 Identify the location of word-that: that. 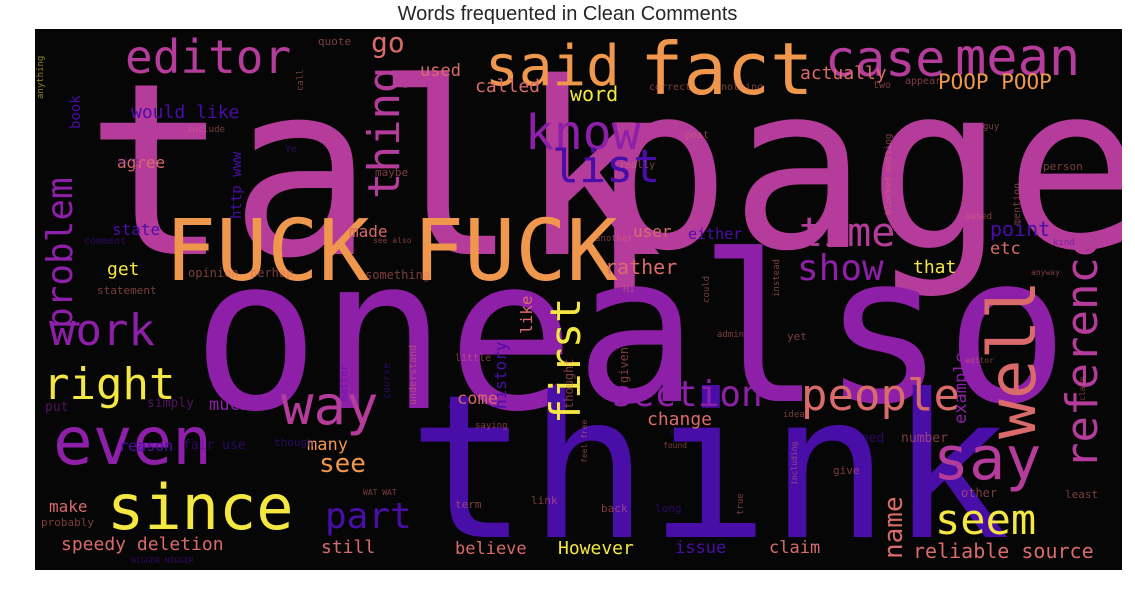
(935, 267).